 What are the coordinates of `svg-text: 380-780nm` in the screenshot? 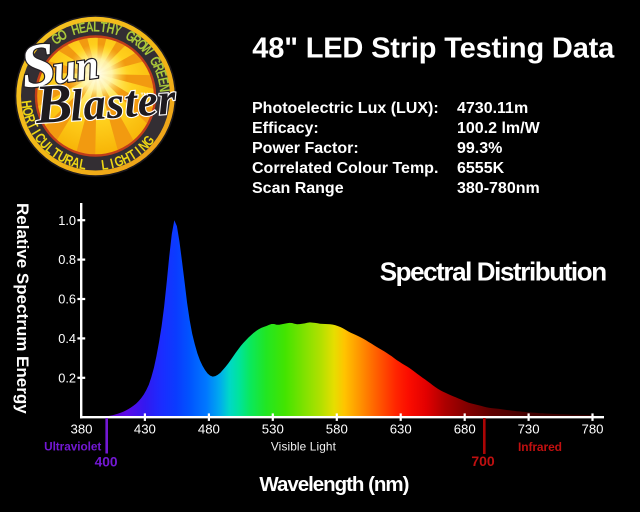 It's located at (498, 188).